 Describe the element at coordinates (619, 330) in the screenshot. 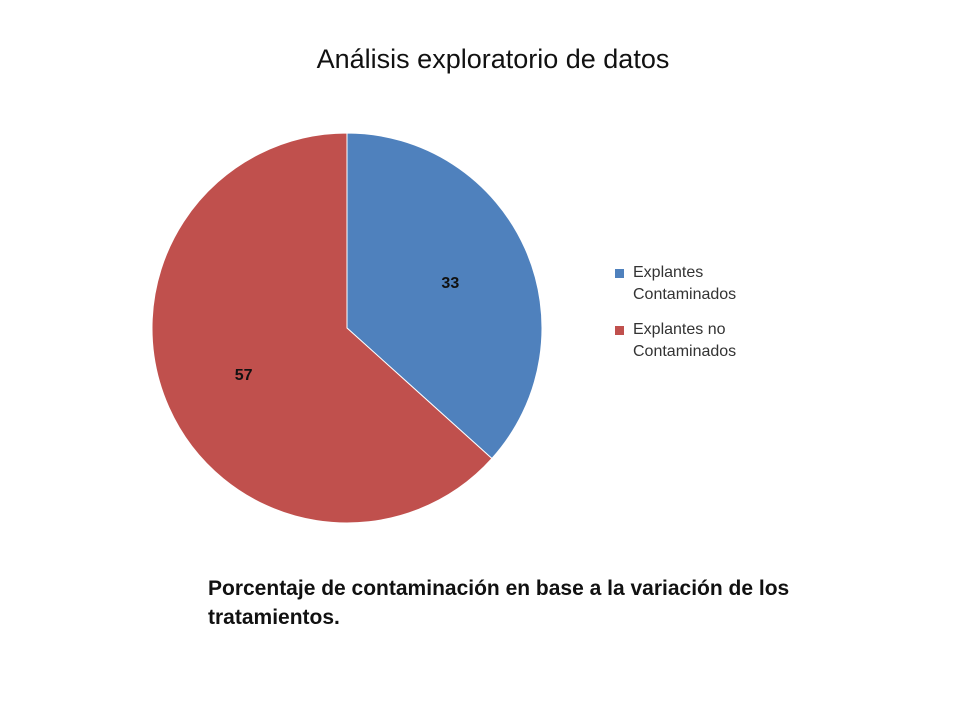

I see `legend-swatch-no-contaminados` at that location.